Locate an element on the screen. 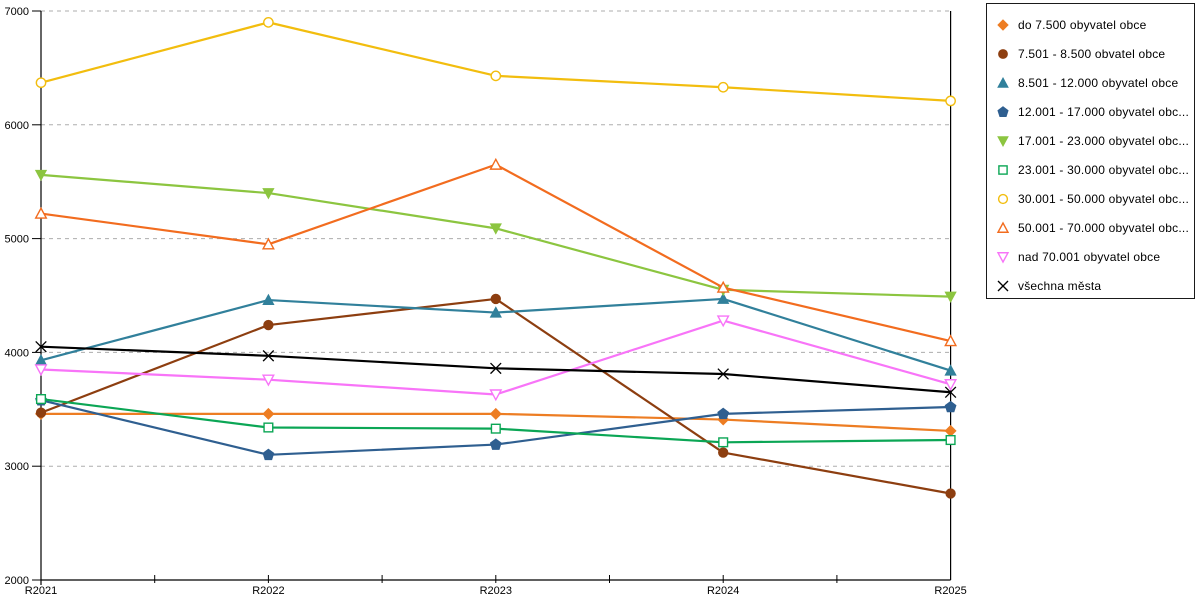 This screenshot has height=600, width=1200. diamond-marker-icon is located at coordinates (1003, 24).